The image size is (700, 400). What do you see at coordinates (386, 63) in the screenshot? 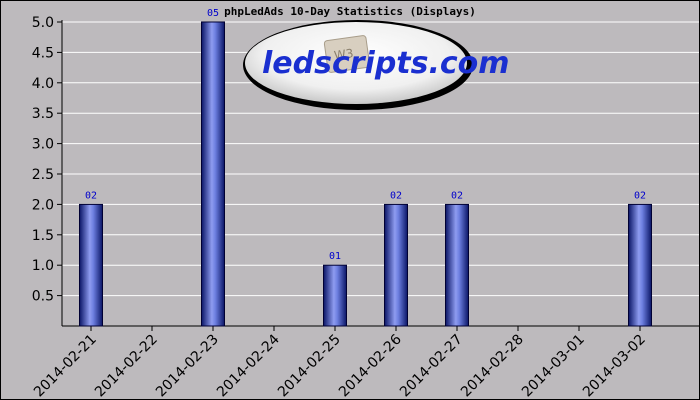
I see `logo-text: ledscripts.com` at bounding box center [386, 63].